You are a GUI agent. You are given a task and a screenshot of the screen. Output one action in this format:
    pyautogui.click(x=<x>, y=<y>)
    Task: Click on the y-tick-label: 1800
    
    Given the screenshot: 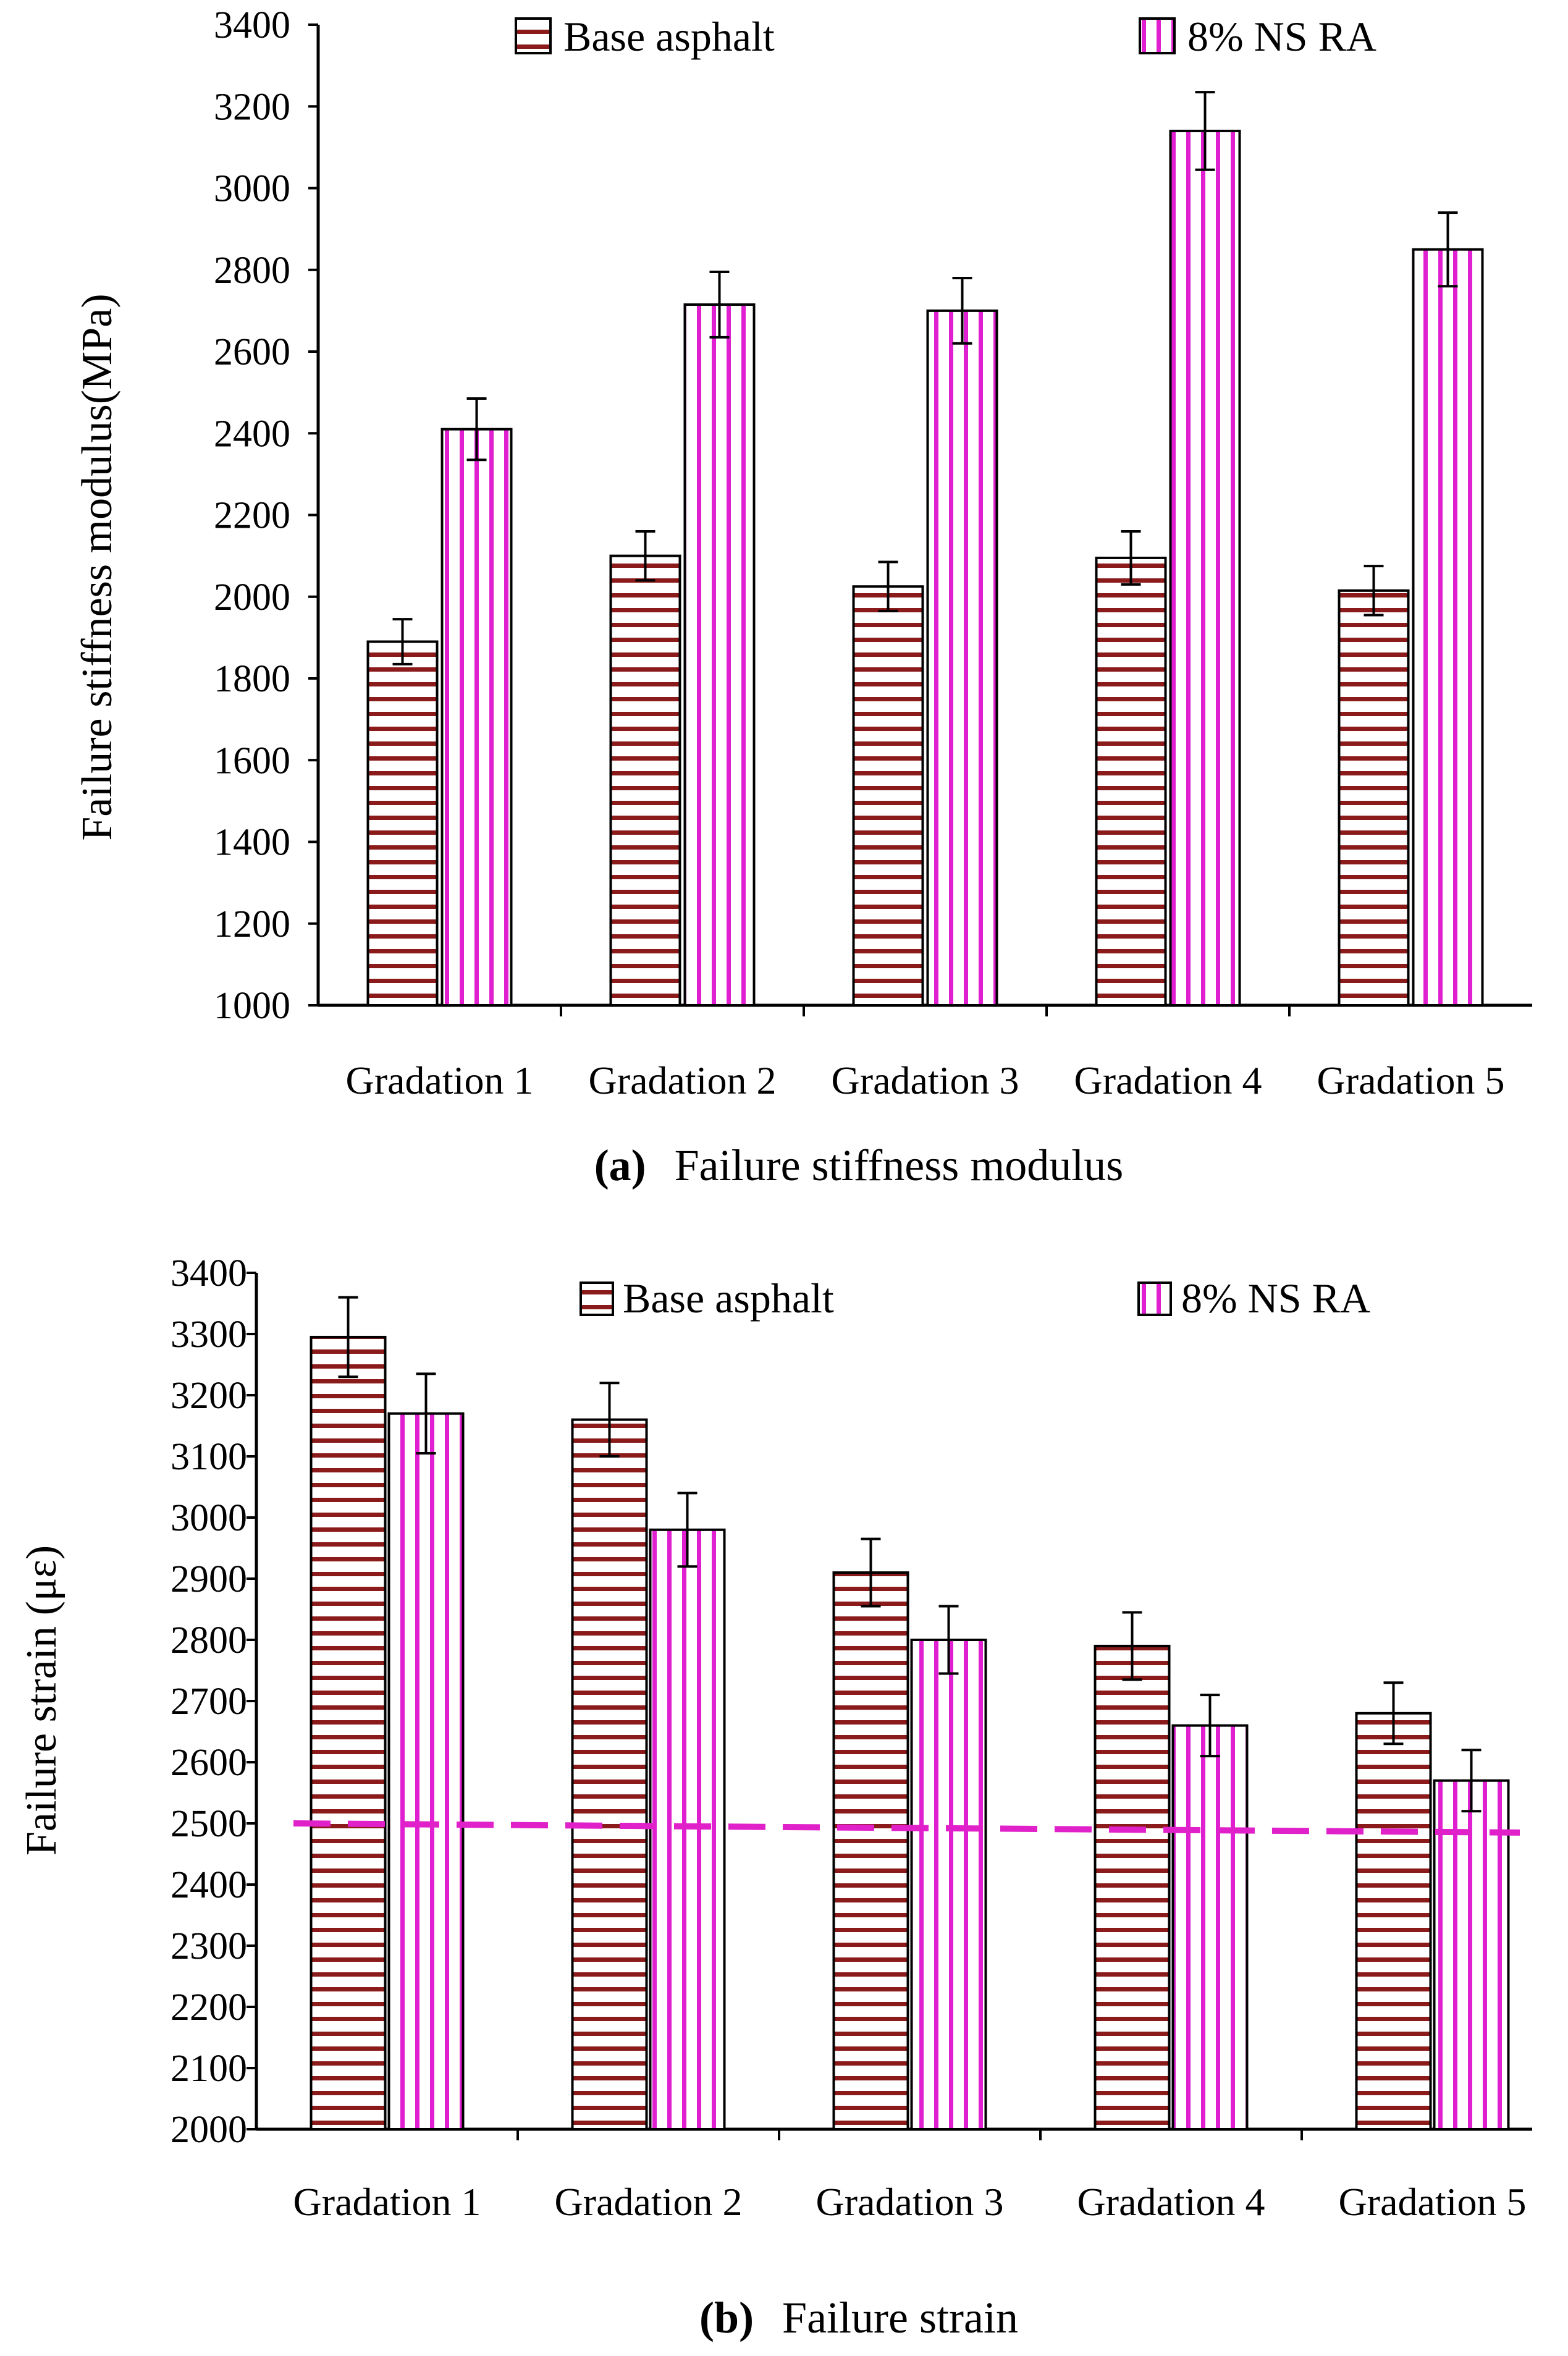 What is the action you would take?
    pyautogui.click(x=252, y=679)
    